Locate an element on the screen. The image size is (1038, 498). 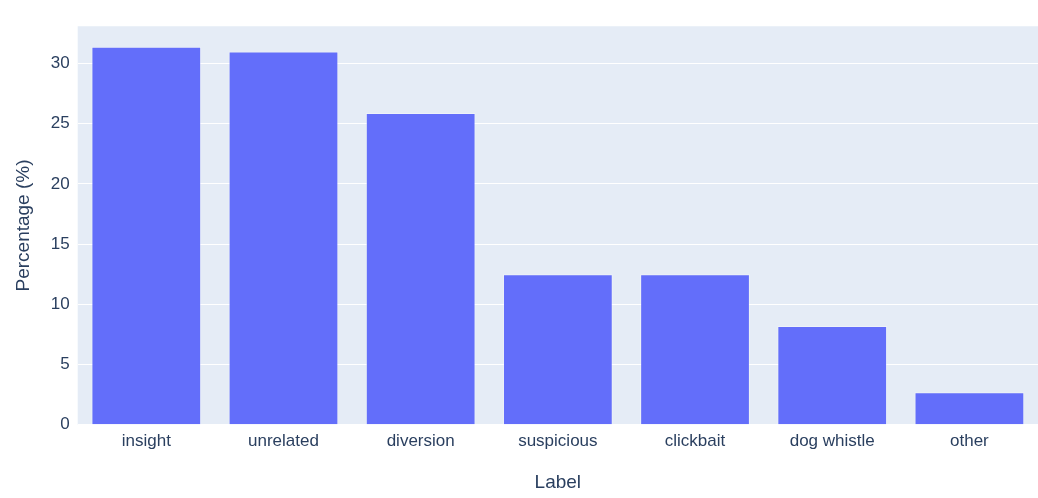
x-tick-label: suspicious is located at coordinates (558, 440).